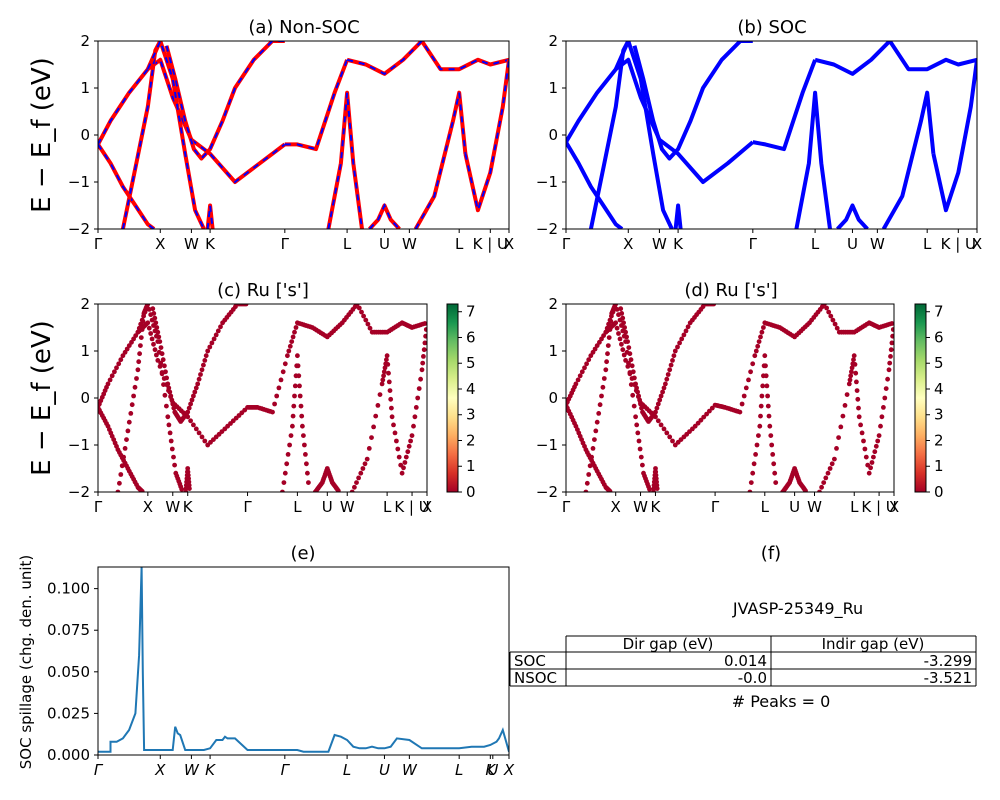 This screenshot has height=800, width=1000. What do you see at coordinates (85, 304) in the screenshot?
I see `y-tick-label: 2` at bounding box center [85, 304].